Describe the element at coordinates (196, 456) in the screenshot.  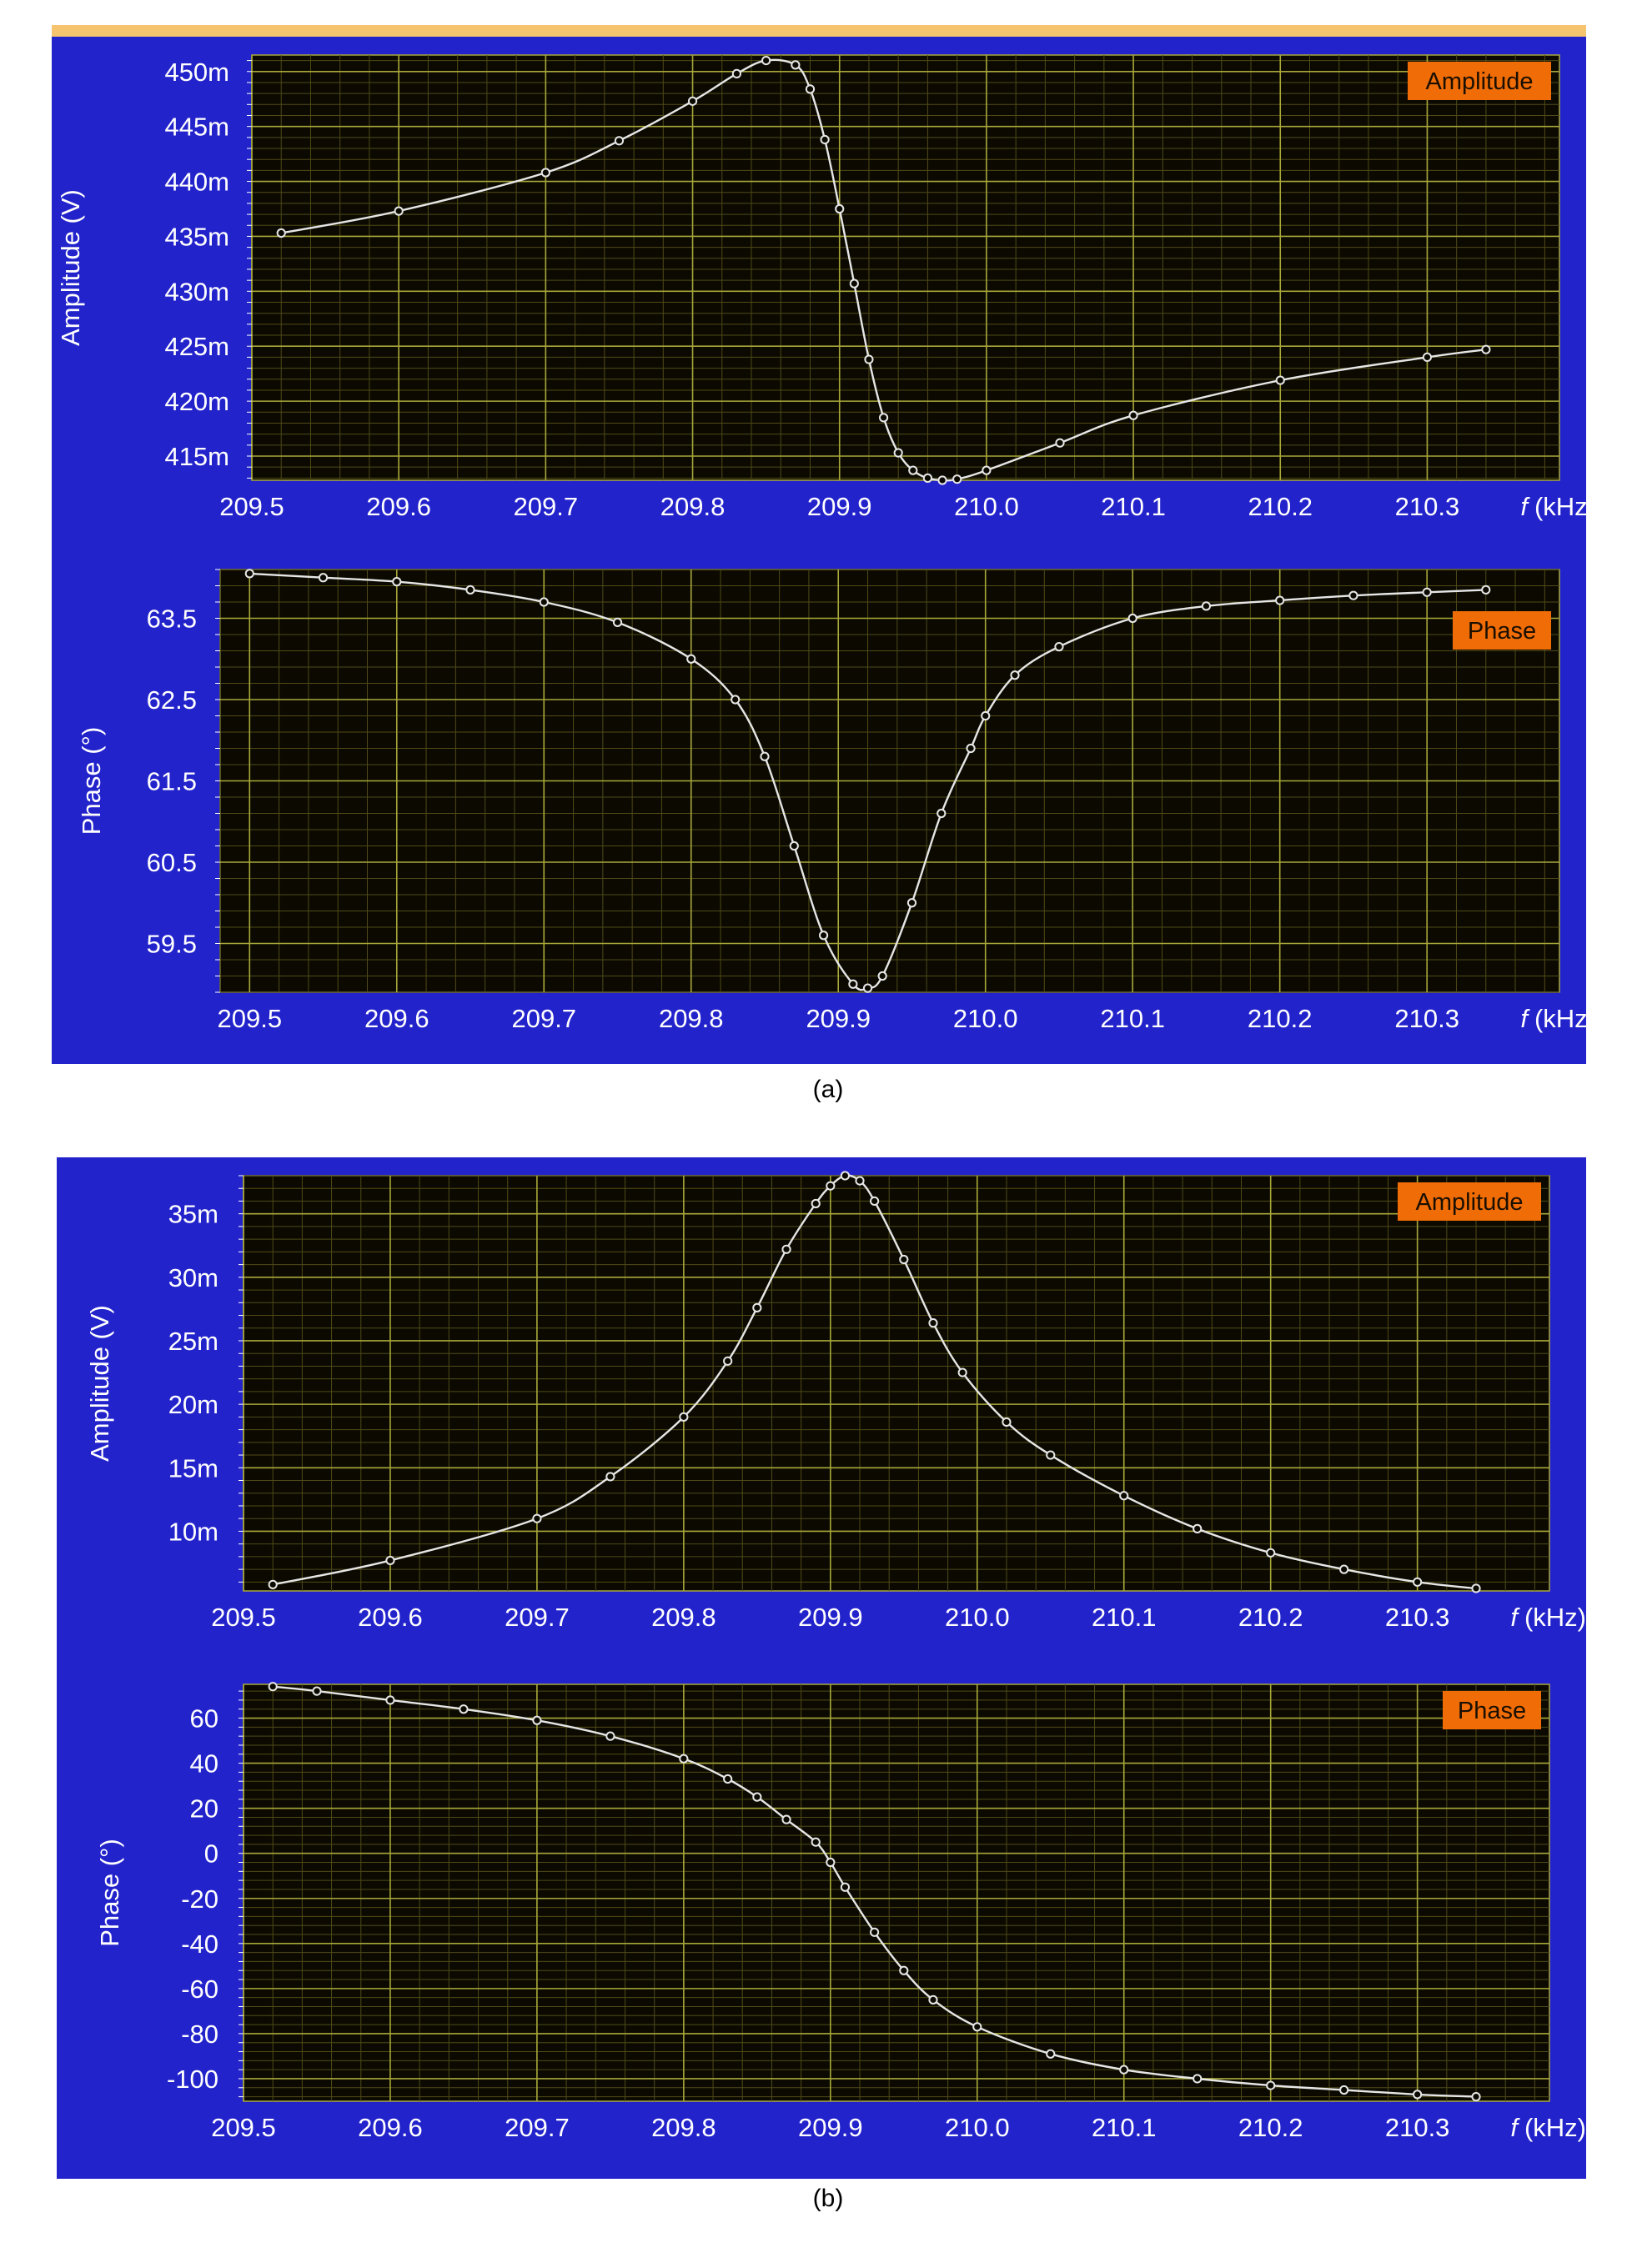
I see `a-amplitude-ytick-label: 415m` at that location.